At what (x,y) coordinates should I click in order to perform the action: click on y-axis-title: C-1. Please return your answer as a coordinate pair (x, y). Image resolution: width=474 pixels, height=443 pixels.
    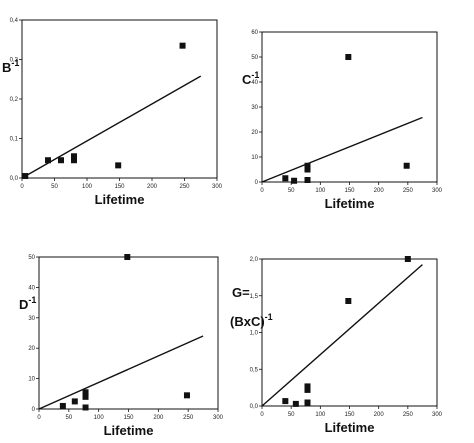
    Looking at the image, I should click on (250, 78).